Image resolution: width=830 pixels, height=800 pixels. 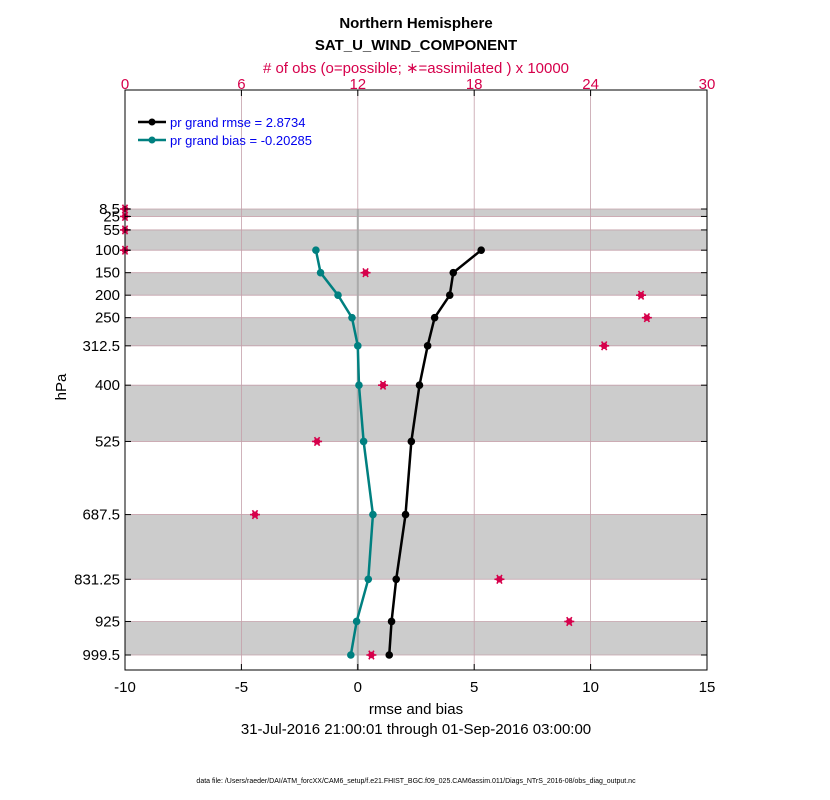 What do you see at coordinates (707, 687) in the screenshot?
I see `x-tick-label: 15` at bounding box center [707, 687].